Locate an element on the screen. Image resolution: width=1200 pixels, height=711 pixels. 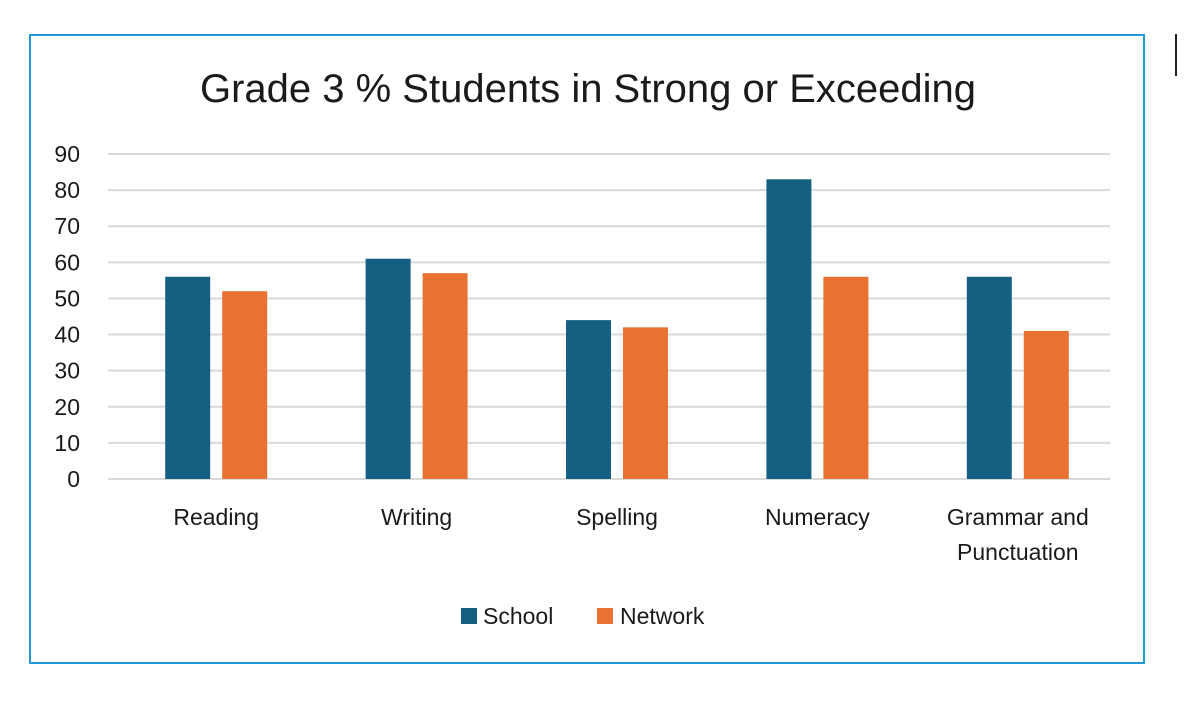
y-axis-tick-labels: 0 10 20 30 40 50 60 70 80 90 is located at coordinates (67, 316).